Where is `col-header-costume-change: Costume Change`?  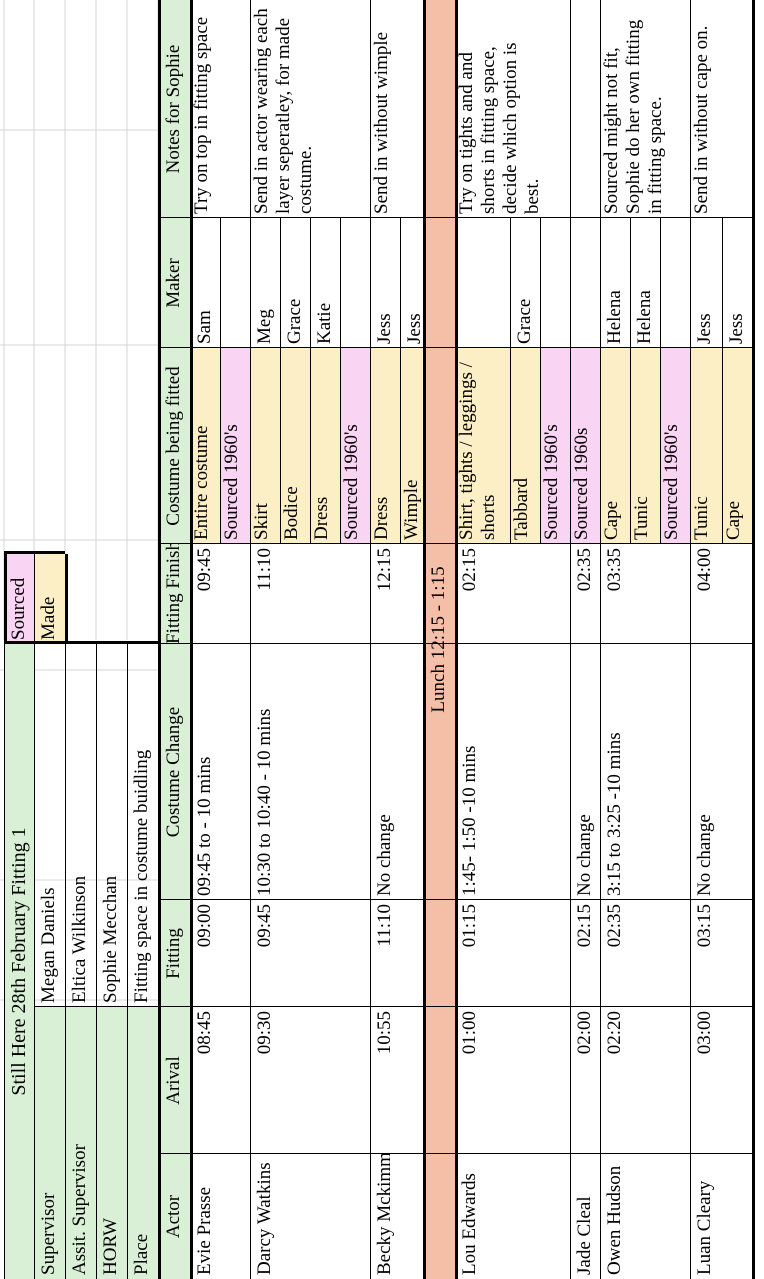
col-header-costume-change: Costume Change is located at coordinates (174, 772).